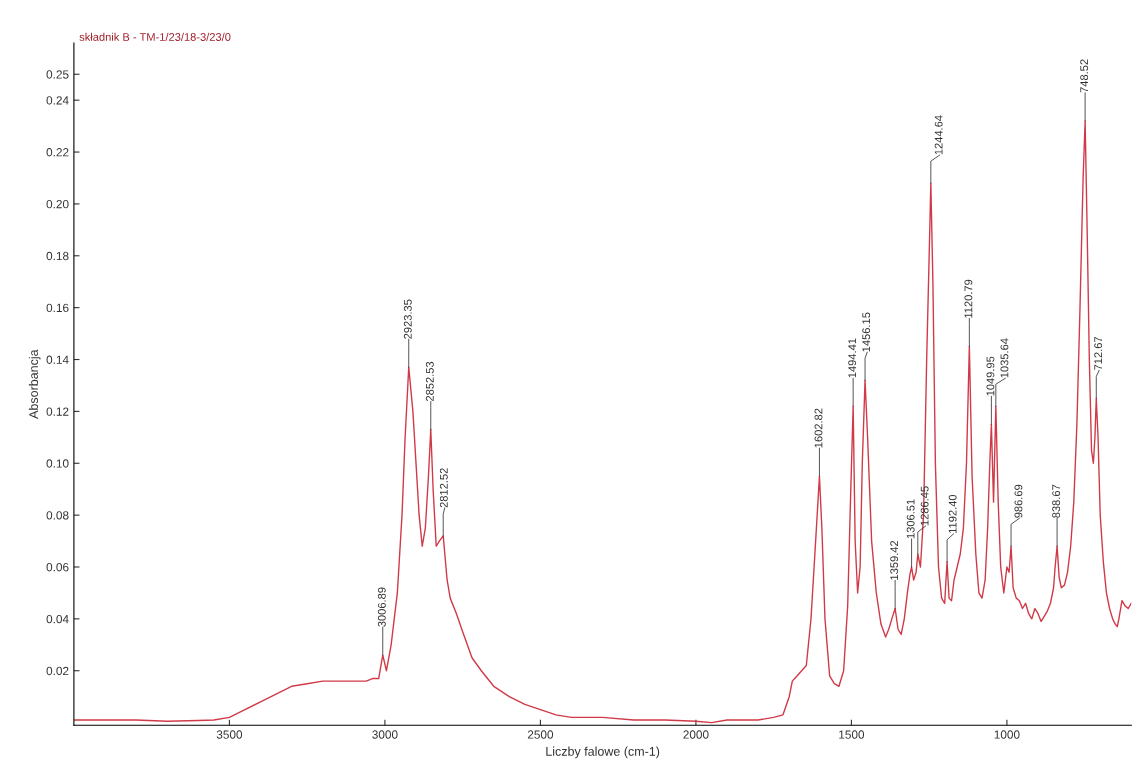  Describe the element at coordinates (57, 515) in the screenshot. I see `y-tick-label: 0.08` at that location.